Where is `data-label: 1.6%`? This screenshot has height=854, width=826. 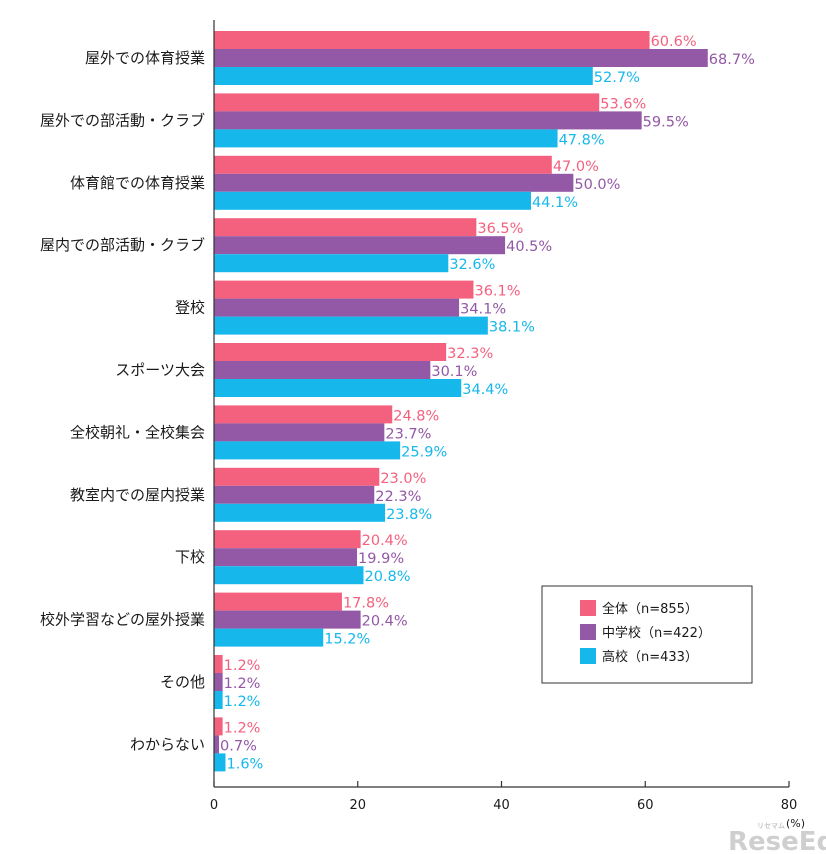 data-label: 1.6% is located at coordinates (245, 764).